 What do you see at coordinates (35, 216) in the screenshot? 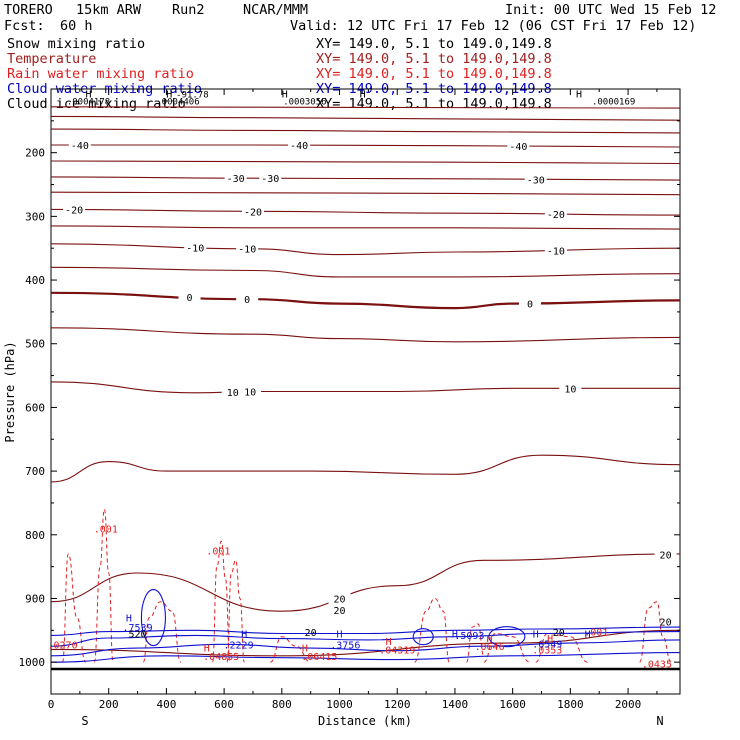
I see `y-tick-label: 300` at bounding box center [35, 216].